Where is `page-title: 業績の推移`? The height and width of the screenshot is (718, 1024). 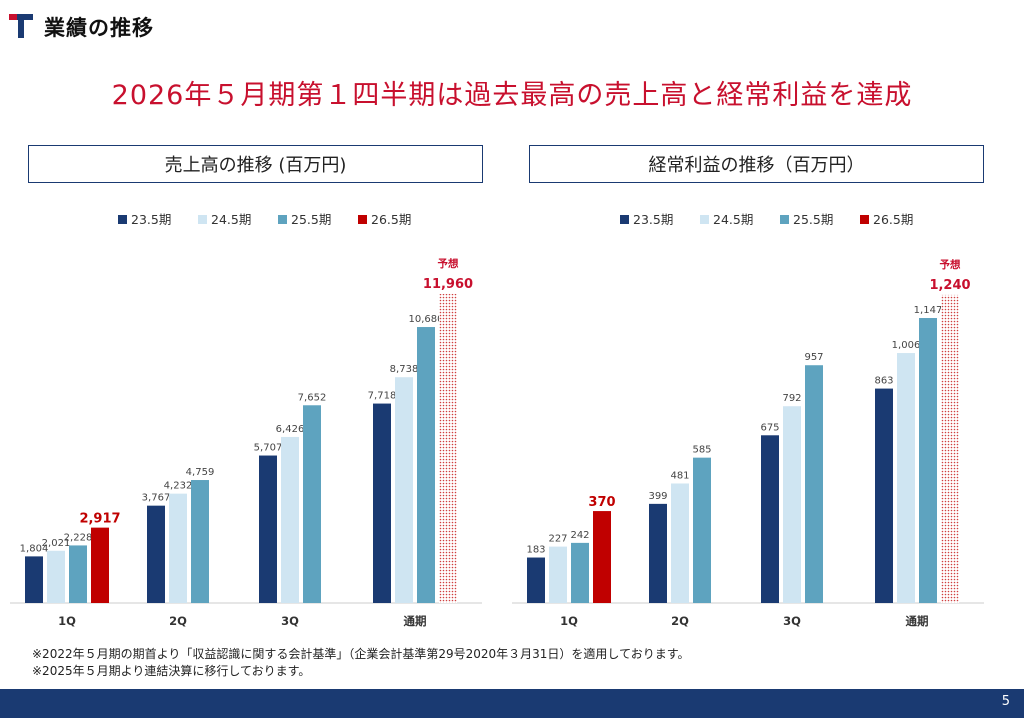 page-title: 業績の推移 is located at coordinates (99, 28).